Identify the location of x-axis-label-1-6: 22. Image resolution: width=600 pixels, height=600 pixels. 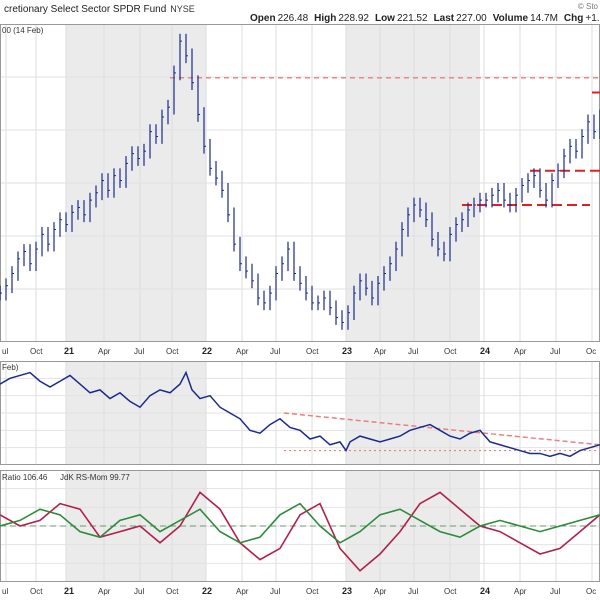
(207, 591).